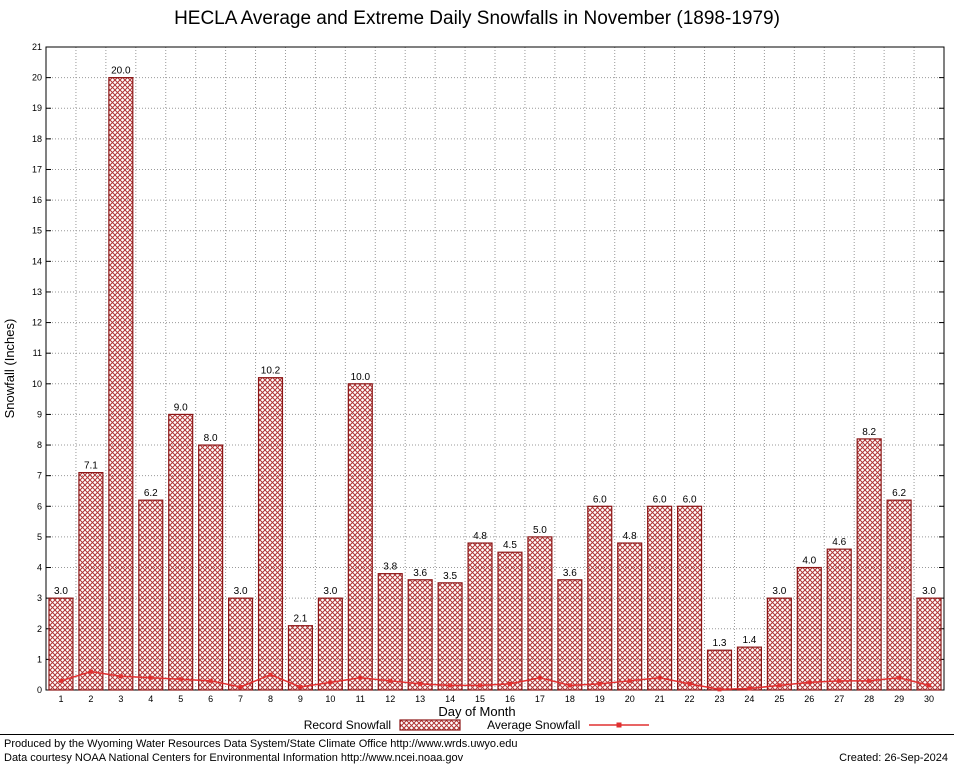 Image resolution: width=954 pixels, height=768 pixels. Describe the element at coordinates (39, 629) in the screenshot. I see `y-tick-label: 2` at that location.